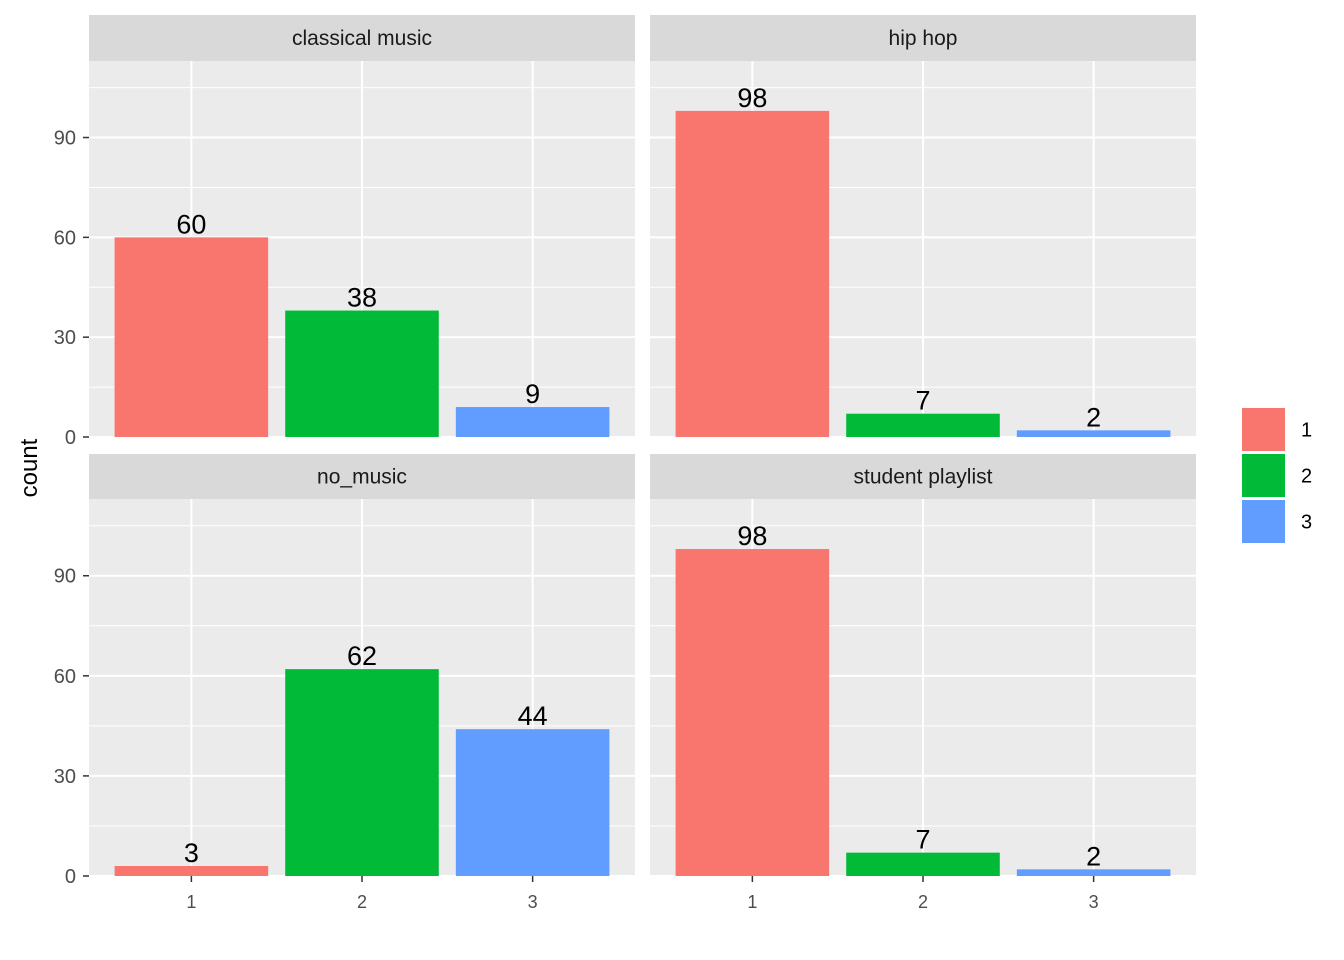  What do you see at coordinates (362, 656) in the screenshot?
I see `bar-value-label: 62` at bounding box center [362, 656].